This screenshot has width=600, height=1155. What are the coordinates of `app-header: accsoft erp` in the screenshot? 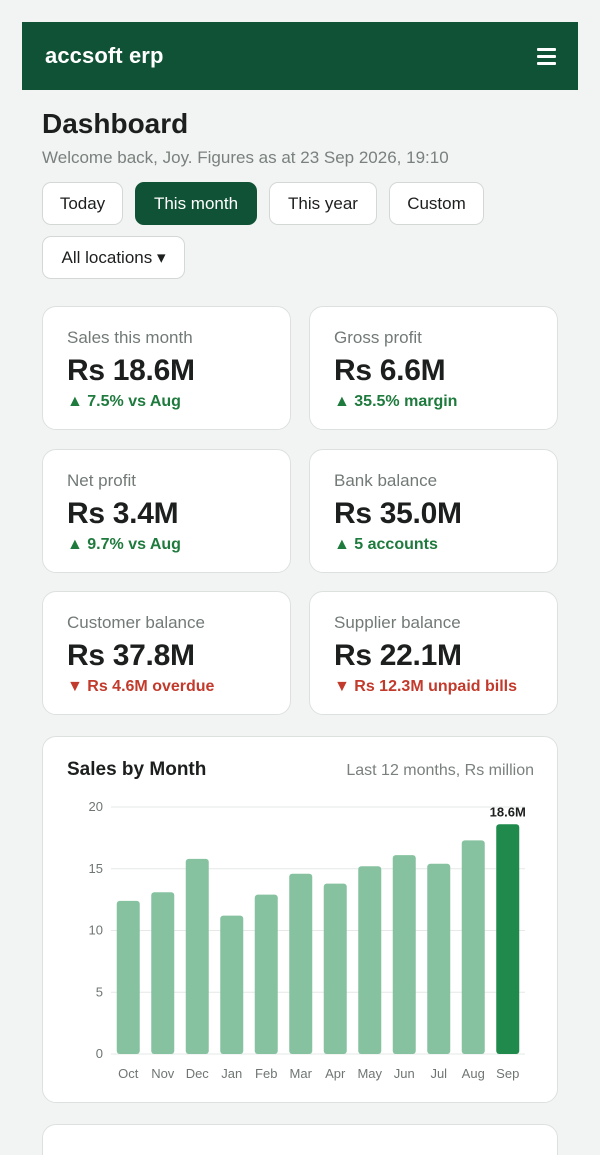 It's located at (300, 56).